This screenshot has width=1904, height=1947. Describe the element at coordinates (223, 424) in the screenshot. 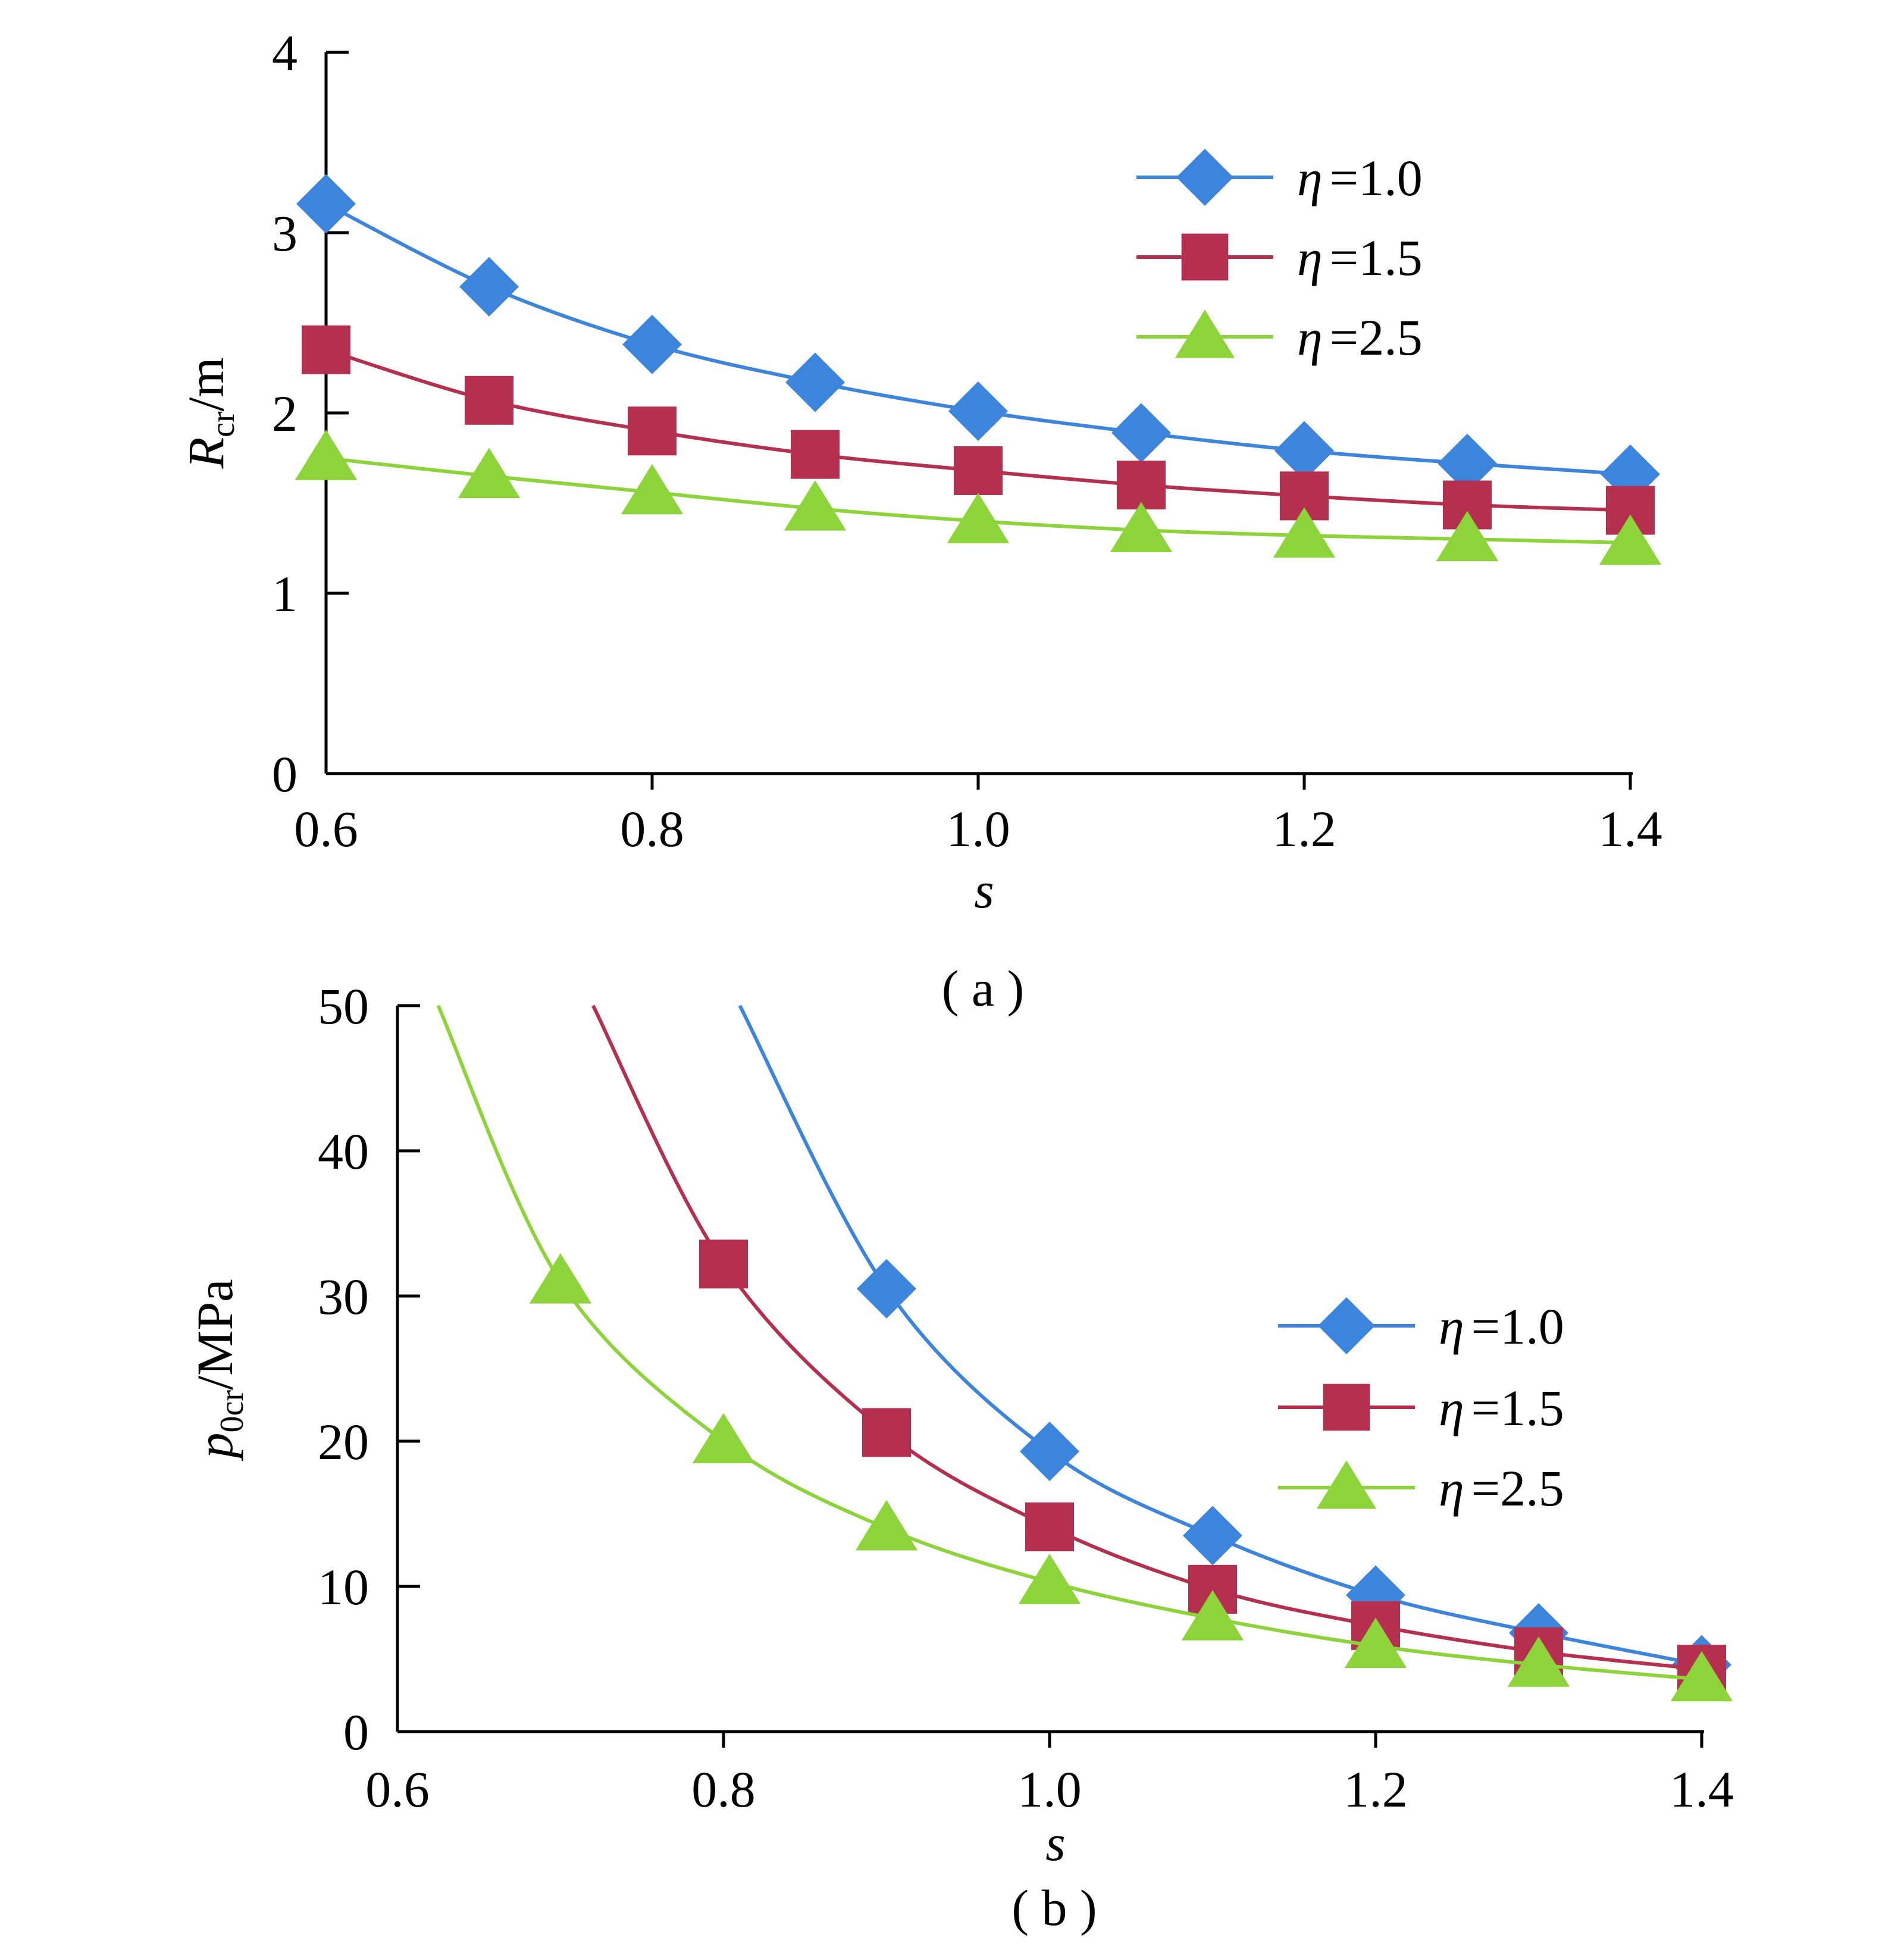

I see `y-axis-label-subscript: cr` at that location.